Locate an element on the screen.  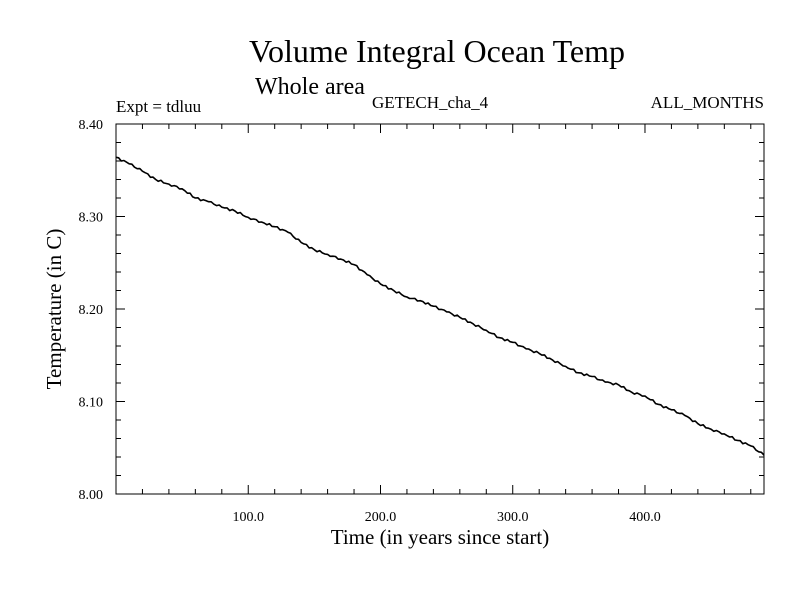
x-axis-label: Time (in years since start) is located at coordinates (440, 537).